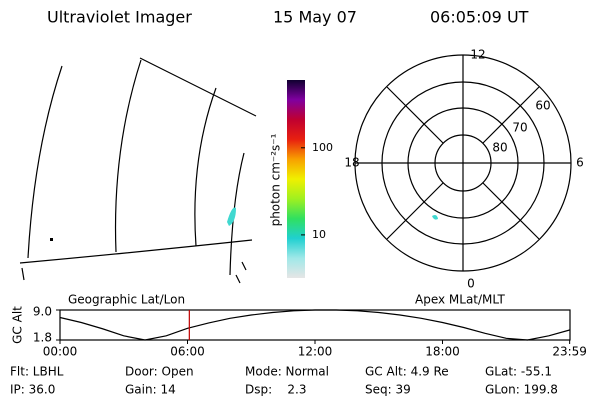  Describe the element at coordinates (521, 390) in the screenshot. I see `status-field: GLon: 199.8` at that location.